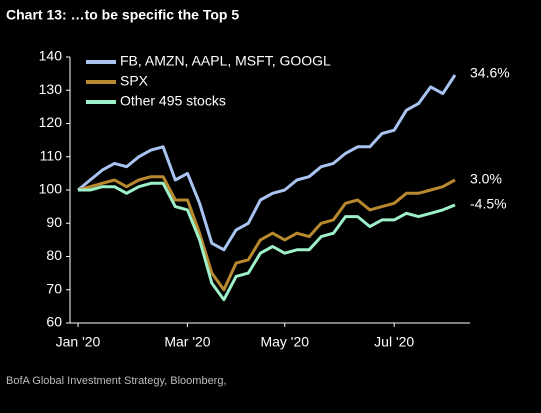  I want to click on legend-label: SPX, so click(134, 81).